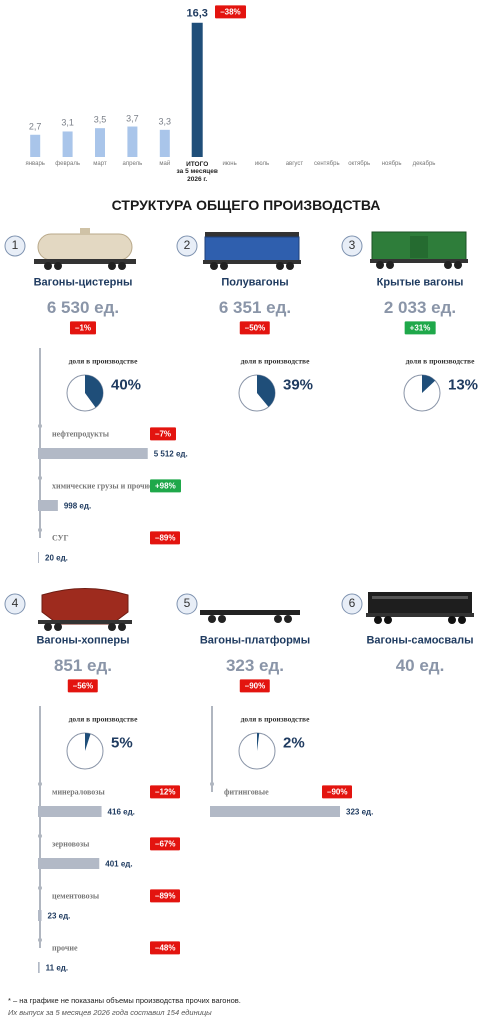  What do you see at coordinates (85, 249) in the screenshot?
I see `tank-wagon` at bounding box center [85, 249].